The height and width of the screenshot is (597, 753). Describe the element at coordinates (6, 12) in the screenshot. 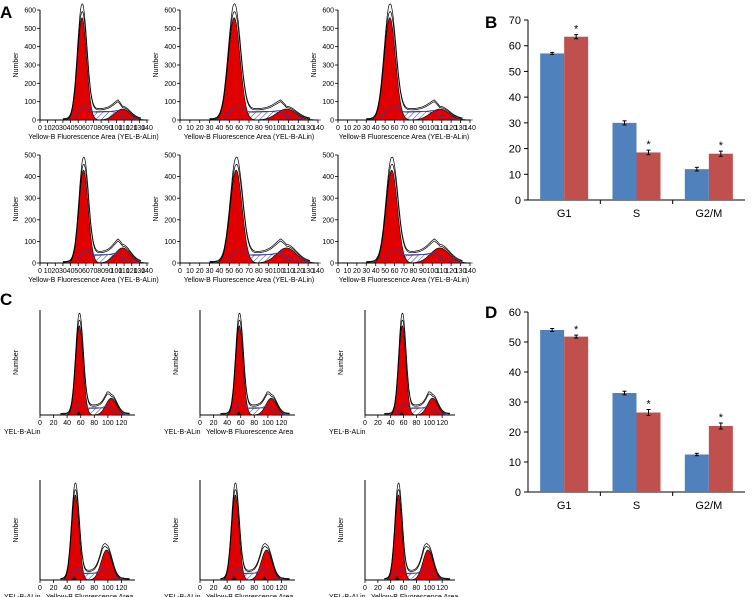

I see `panel-label-a: A` at that location.